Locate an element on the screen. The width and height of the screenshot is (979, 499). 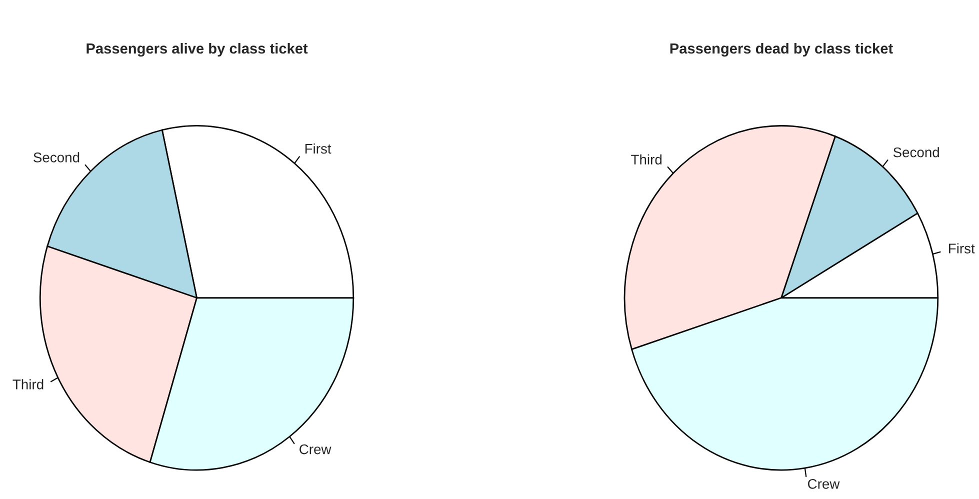
chart-title: Passengers alive by class ticket is located at coordinates (197, 49).